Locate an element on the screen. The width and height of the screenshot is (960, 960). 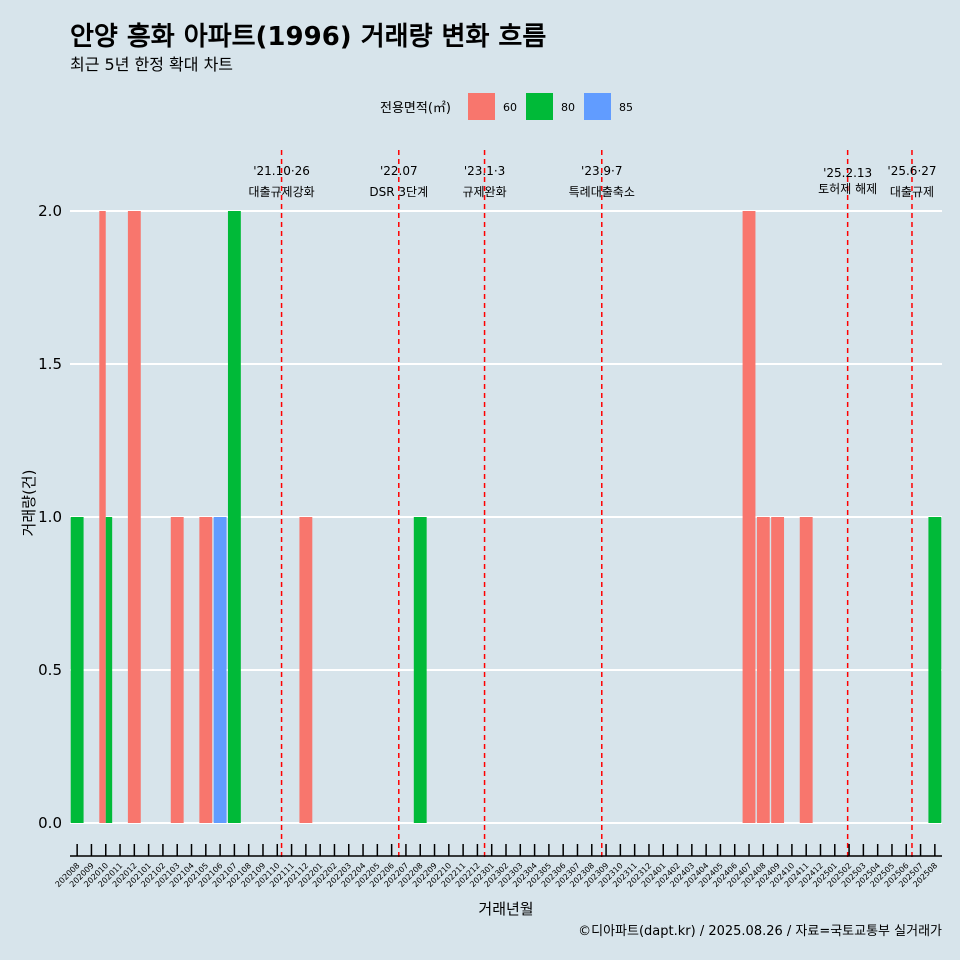
y-axis-title: 거래량(건) is located at coordinates (29, 503).